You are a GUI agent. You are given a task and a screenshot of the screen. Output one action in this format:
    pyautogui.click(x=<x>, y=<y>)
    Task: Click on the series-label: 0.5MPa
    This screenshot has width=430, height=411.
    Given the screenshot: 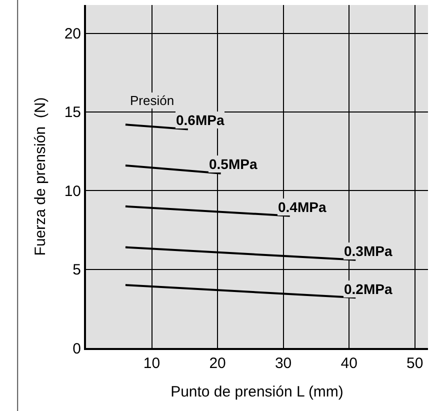 What is the action you would take?
    pyautogui.click(x=233, y=164)
    